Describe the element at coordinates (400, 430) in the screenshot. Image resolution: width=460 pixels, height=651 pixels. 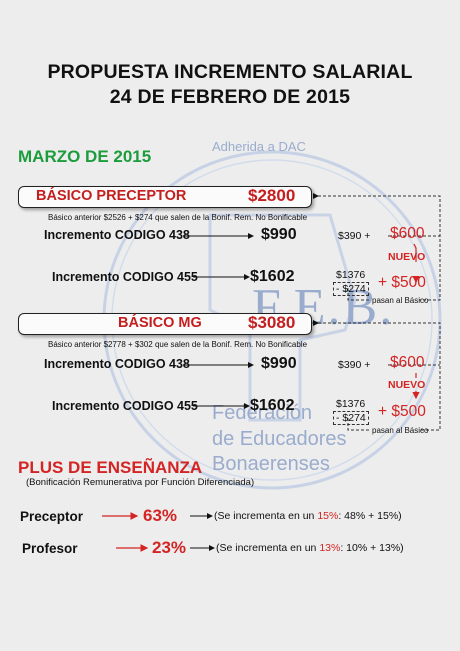
I see `mg-pasan: pasan al Básico` at that location.